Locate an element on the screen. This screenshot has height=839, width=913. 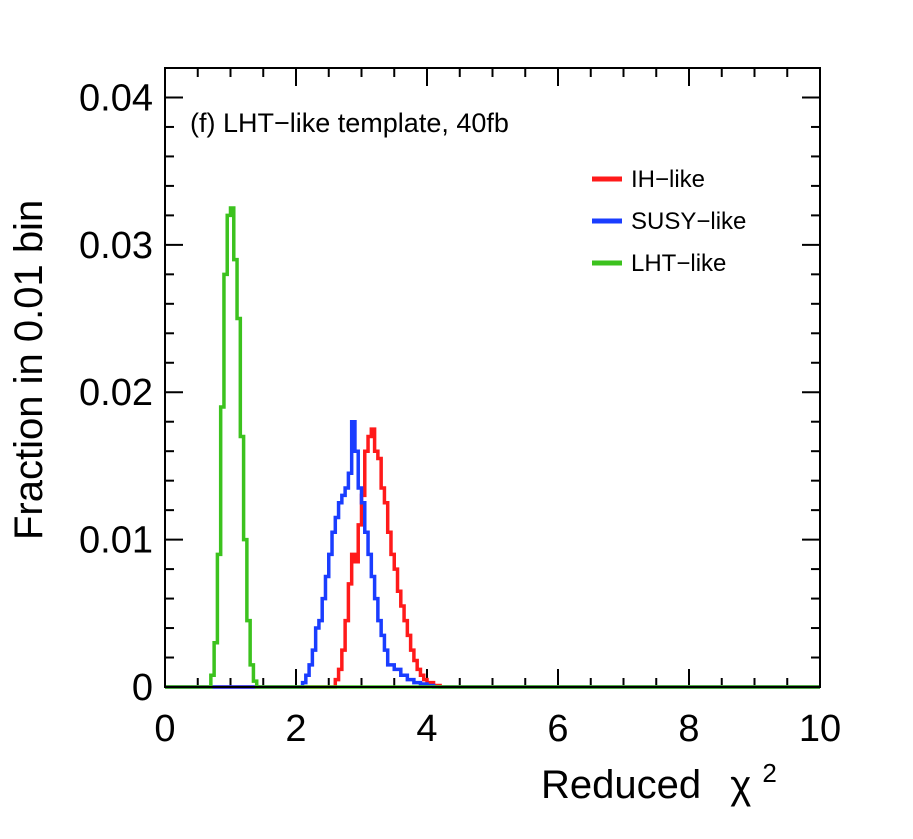
legend-label: SUSY−like is located at coordinates (688, 221).